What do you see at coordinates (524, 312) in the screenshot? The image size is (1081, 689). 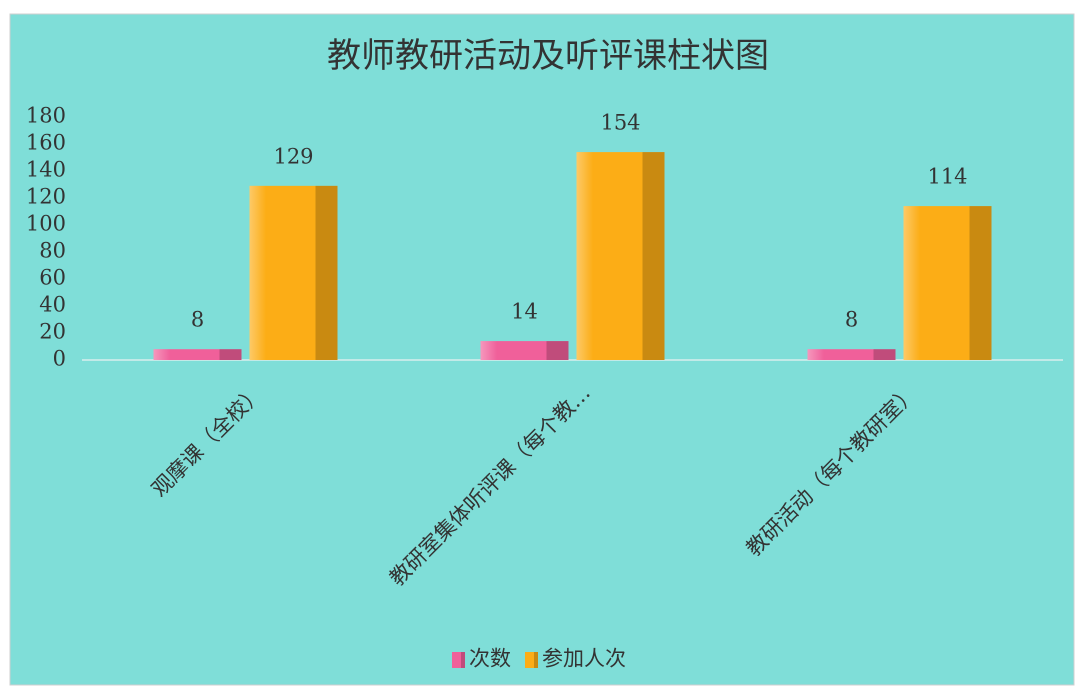 I see `value-label: 14` at bounding box center [524, 312].